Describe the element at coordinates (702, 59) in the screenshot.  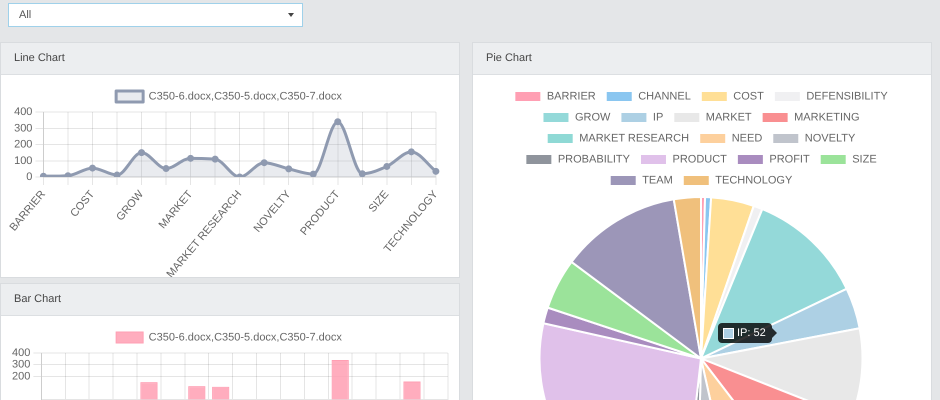
I see `chart-title: Pie Chart` at that location.